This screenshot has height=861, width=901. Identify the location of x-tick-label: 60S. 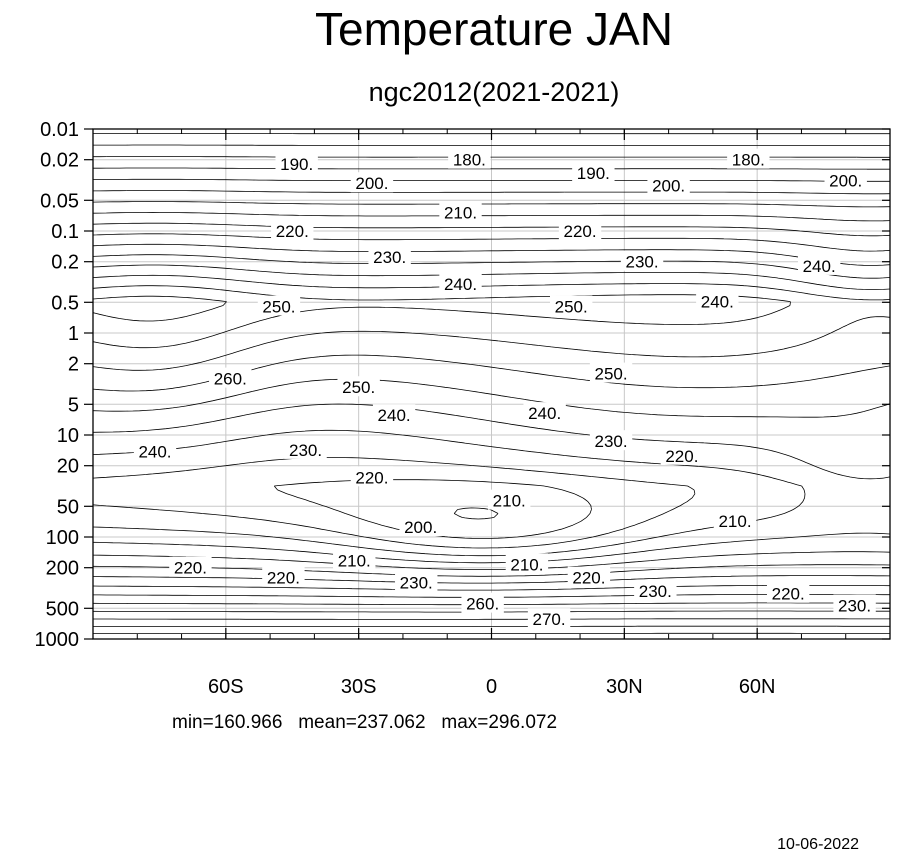
(226, 687).